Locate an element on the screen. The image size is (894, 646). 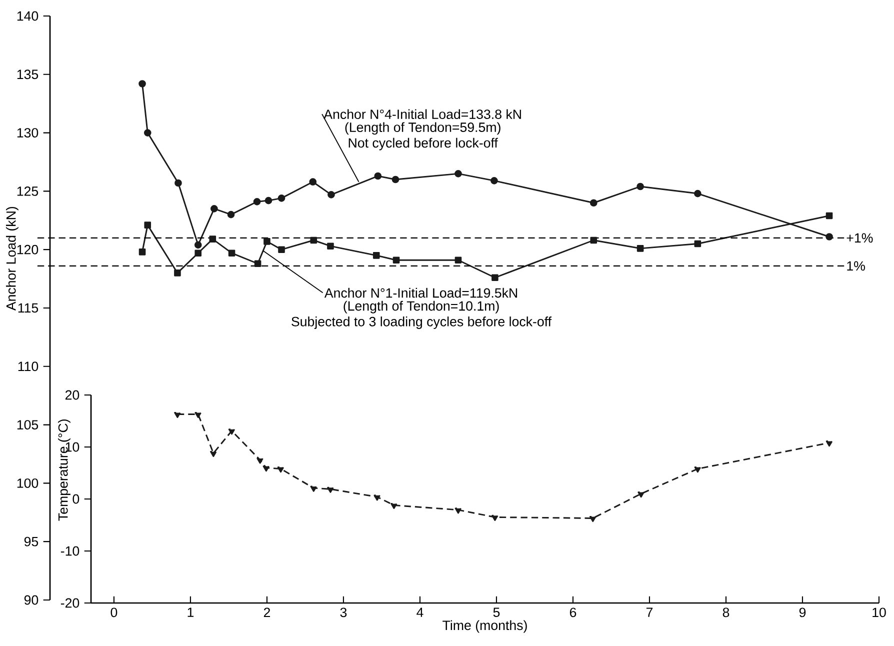
x-tick-label: 8 is located at coordinates (726, 613).